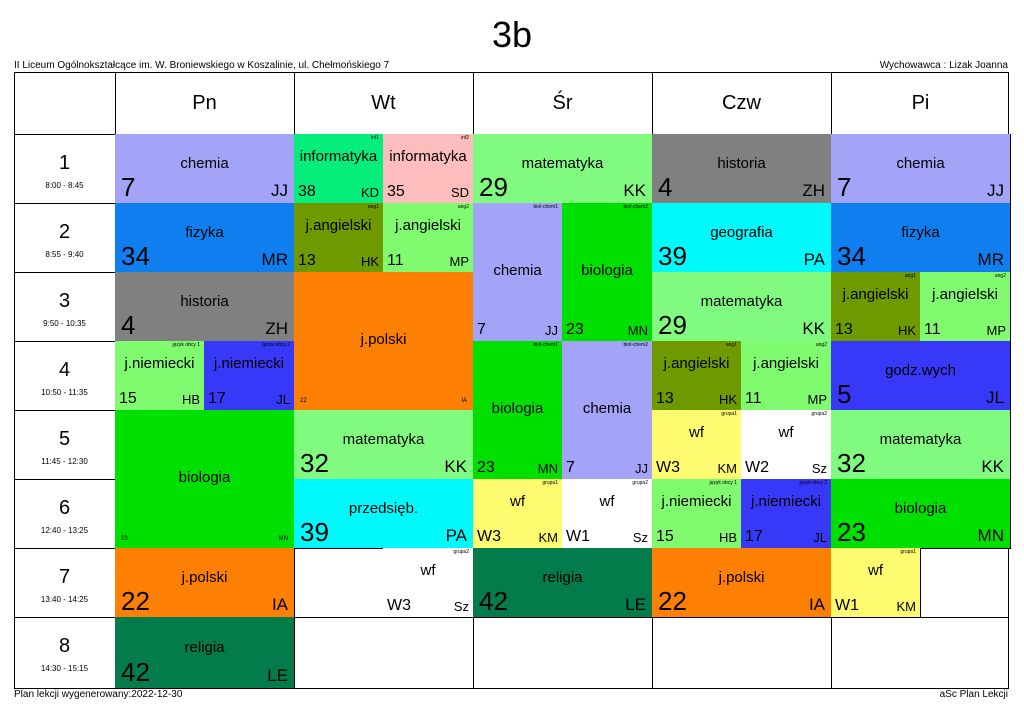 The image size is (1024, 724). I want to click on lesson-group: ang2, so click(463, 207).